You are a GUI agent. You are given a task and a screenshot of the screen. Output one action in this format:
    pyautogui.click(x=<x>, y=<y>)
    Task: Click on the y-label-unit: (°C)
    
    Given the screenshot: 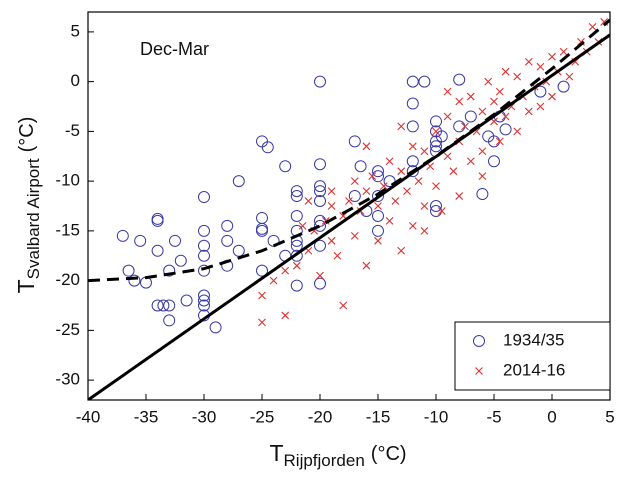 What is the action you would take?
    pyautogui.click(x=27, y=135)
    